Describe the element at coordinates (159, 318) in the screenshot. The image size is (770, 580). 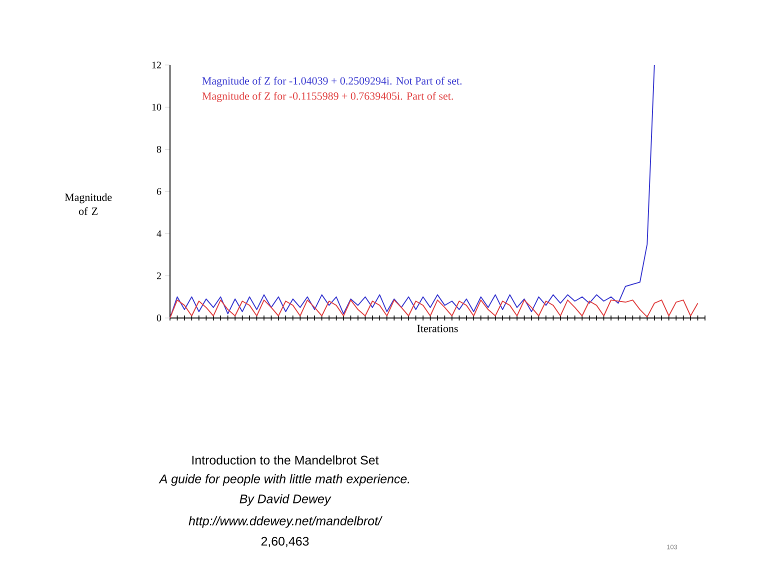
I see `y-tick-label: 0` at that location.